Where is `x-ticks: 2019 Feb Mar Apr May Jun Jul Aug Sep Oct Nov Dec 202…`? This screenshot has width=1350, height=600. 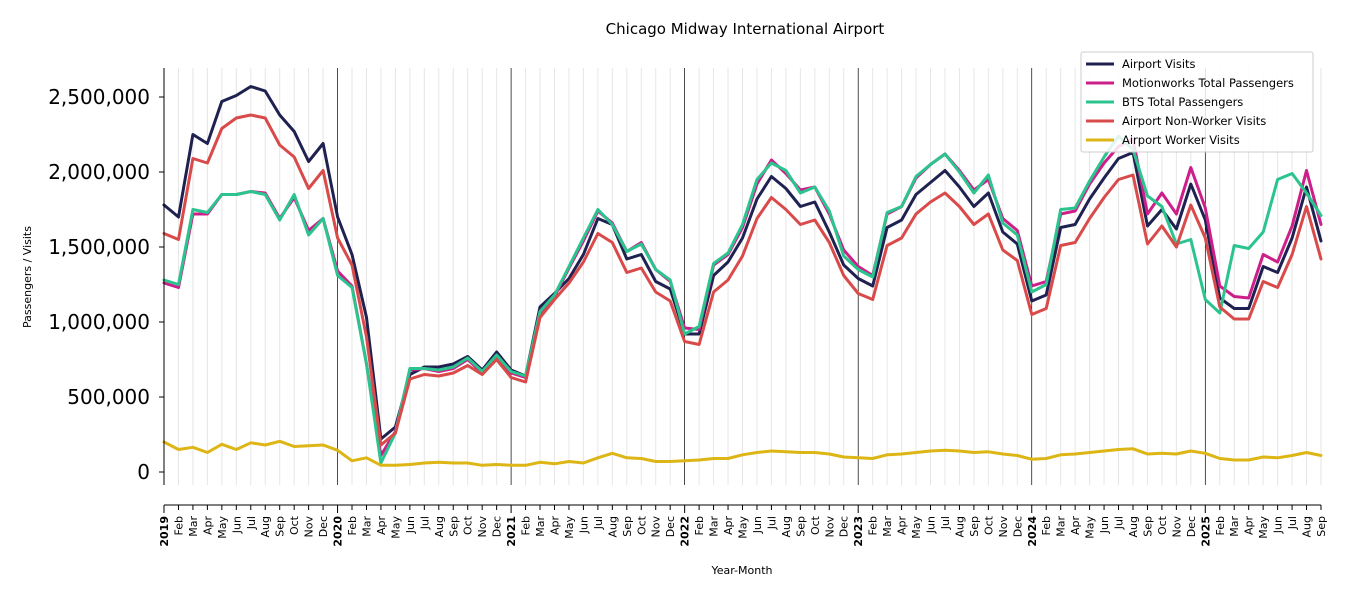 x-ticks: 2019 Feb Mar Apr May Jun Jul Aug Sep Oct Nov Dec 202… is located at coordinates (743, 526).